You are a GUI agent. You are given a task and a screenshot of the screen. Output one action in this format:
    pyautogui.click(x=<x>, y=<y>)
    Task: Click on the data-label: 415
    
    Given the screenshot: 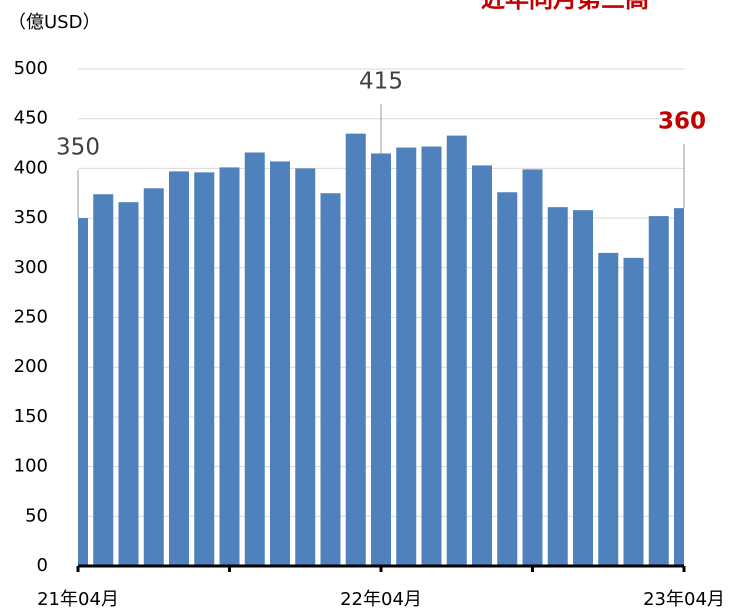 What is the action you would take?
    pyautogui.click(x=381, y=82)
    